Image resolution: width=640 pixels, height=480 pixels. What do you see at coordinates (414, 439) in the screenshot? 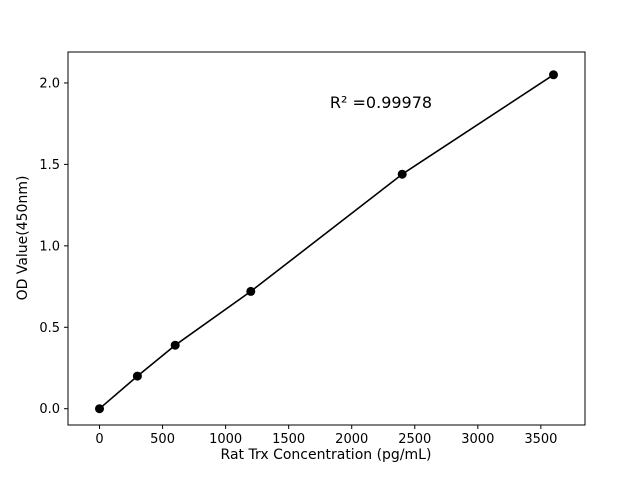
I see `x-tick-label: 2500` at bounding box center [414, 439].